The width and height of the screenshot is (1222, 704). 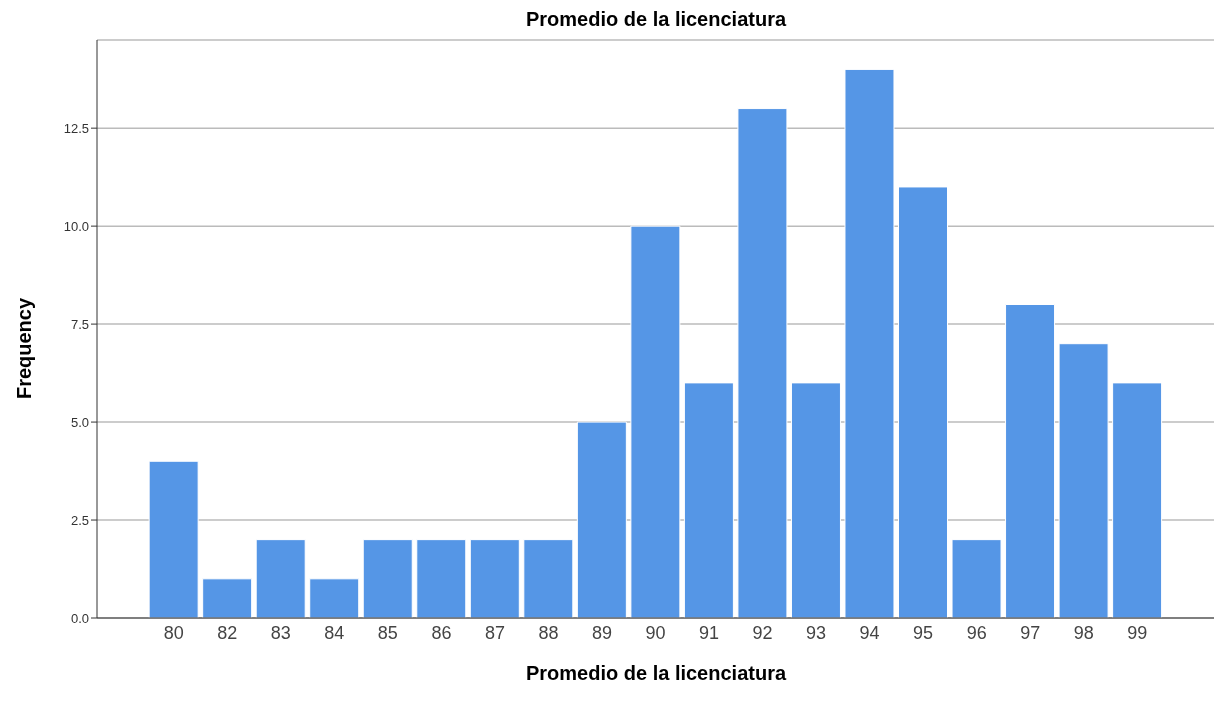 What do you see at coordinates (762, 632) in the screenshot?
I see `x-tick-label: 92` at bounding box center [762, 632].